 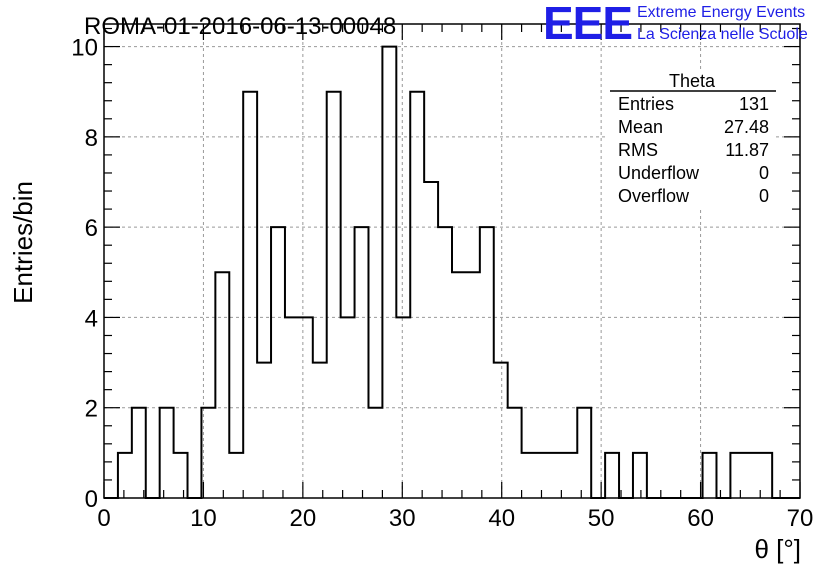 I want to click on stats-value: 131, so click(x=754, y=104).